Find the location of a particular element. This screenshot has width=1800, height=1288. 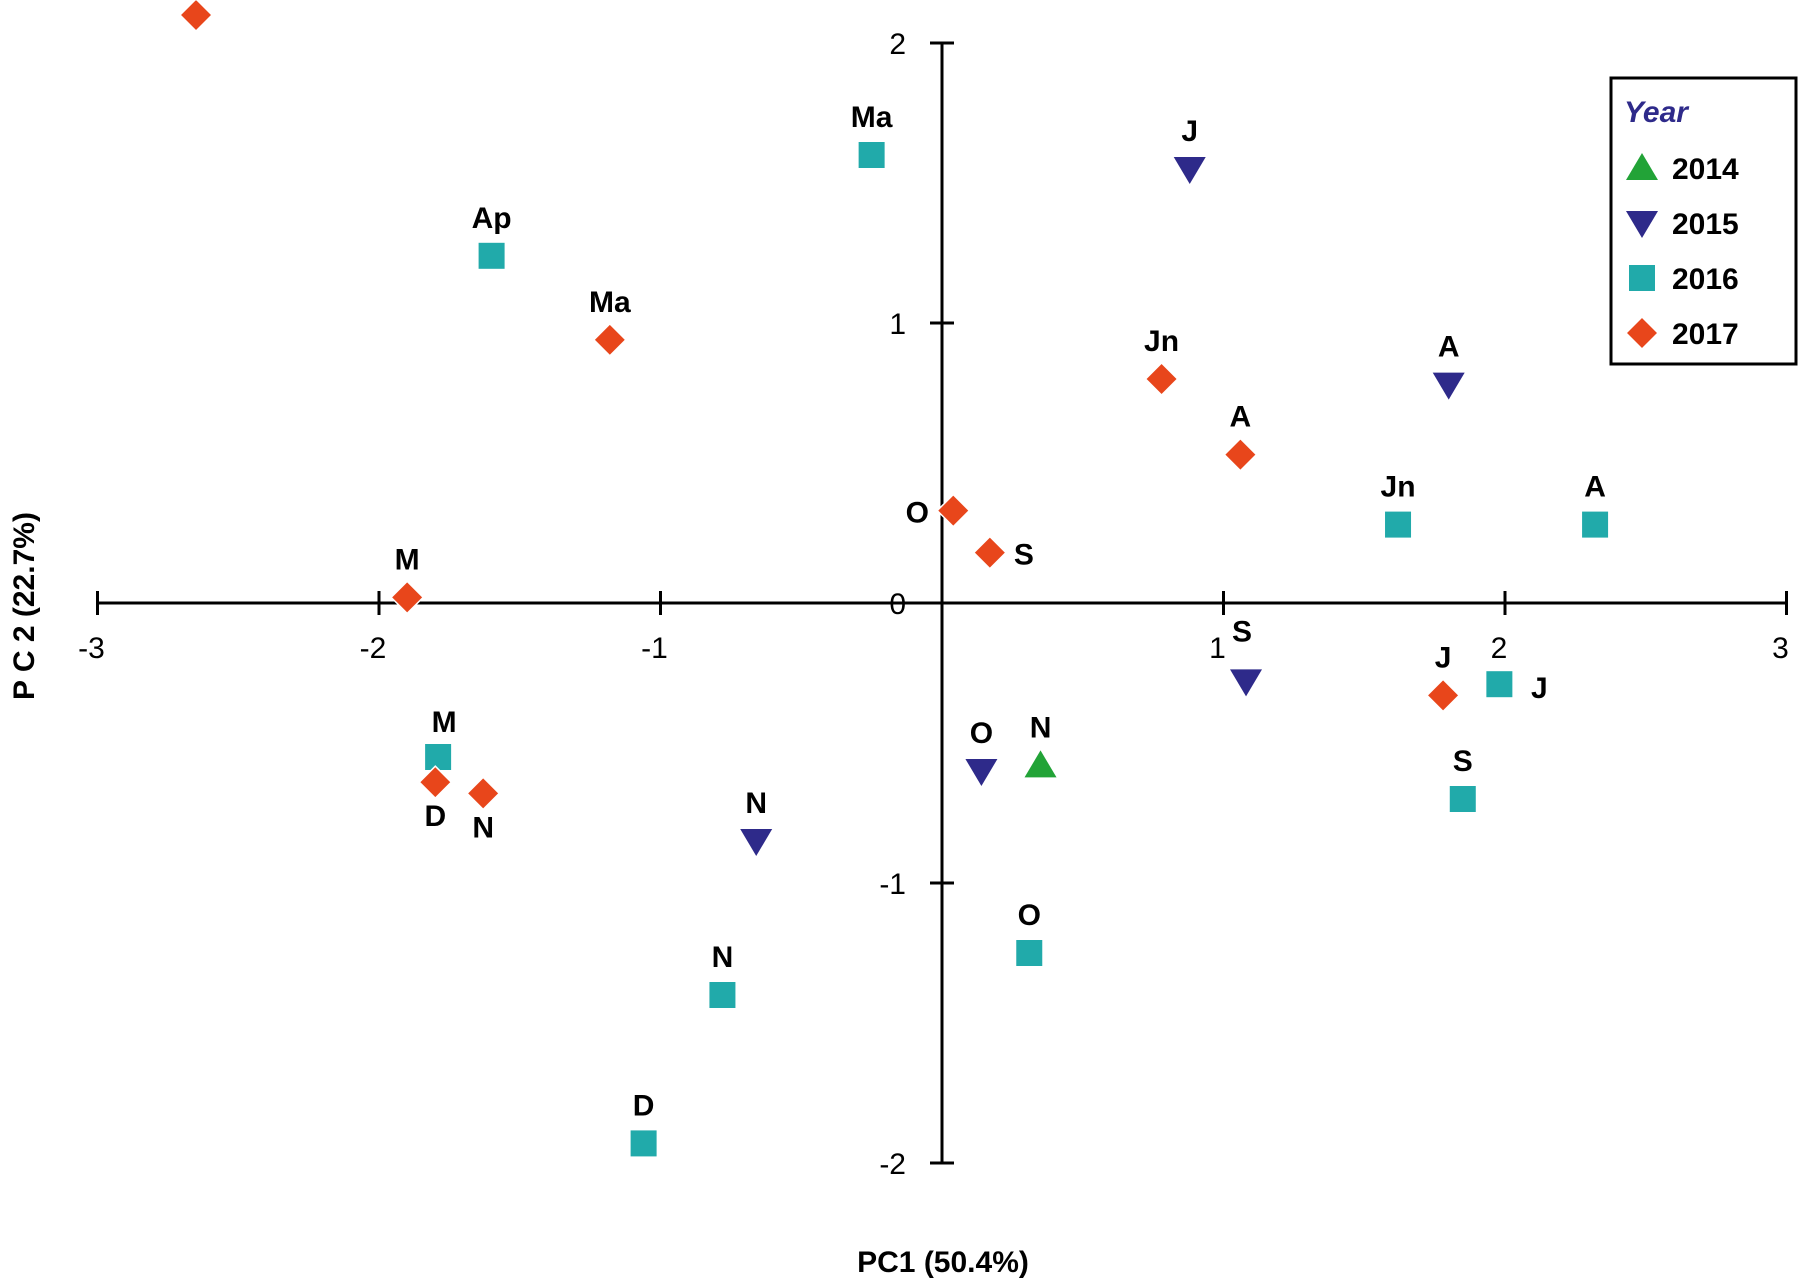

x-tick-label: 1 is located at coordinates (1217, 648).